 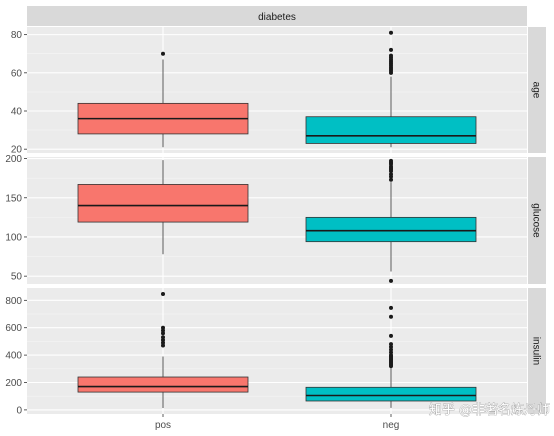 What do you see at coordinates (19, 410) in the screenshot?
I see `y-tick-label: 0` at bounding box center [19, 410].